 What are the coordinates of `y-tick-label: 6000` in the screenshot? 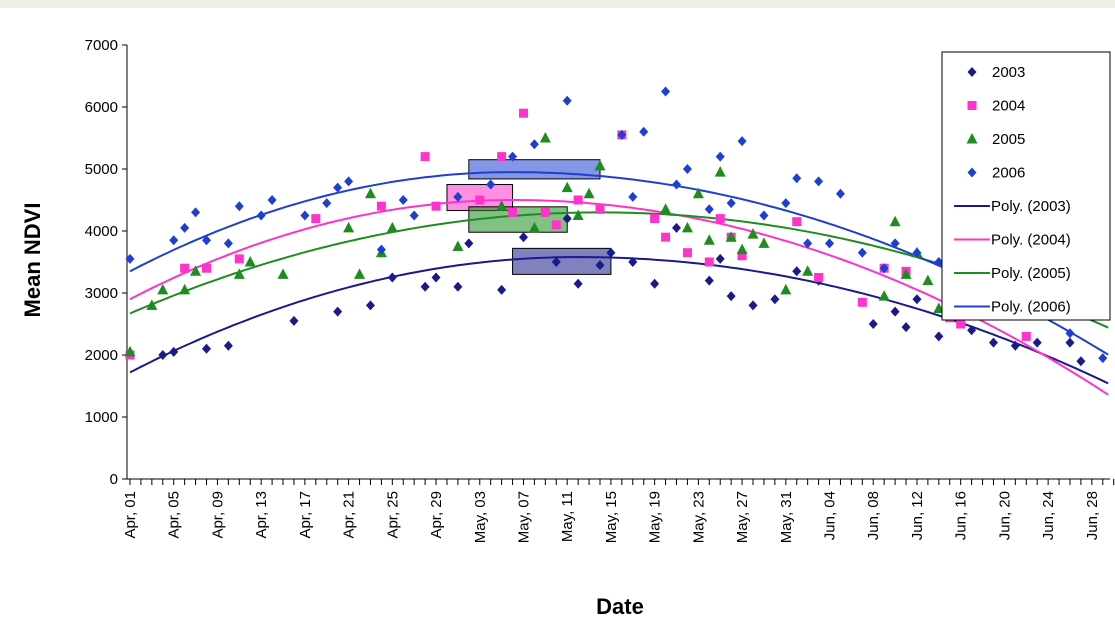 It's located at (101, 107).